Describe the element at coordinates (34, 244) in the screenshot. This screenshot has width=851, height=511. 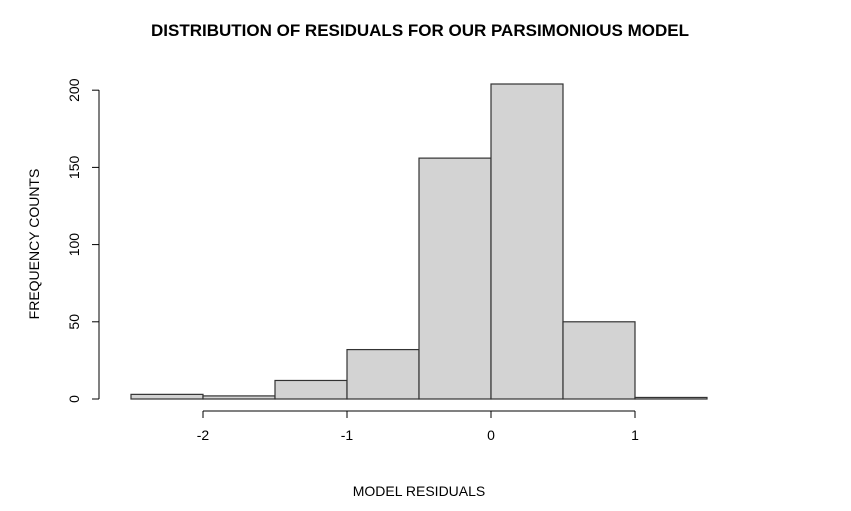
I see `y-axis-label: FREQUENCY COUNTS` at that location.